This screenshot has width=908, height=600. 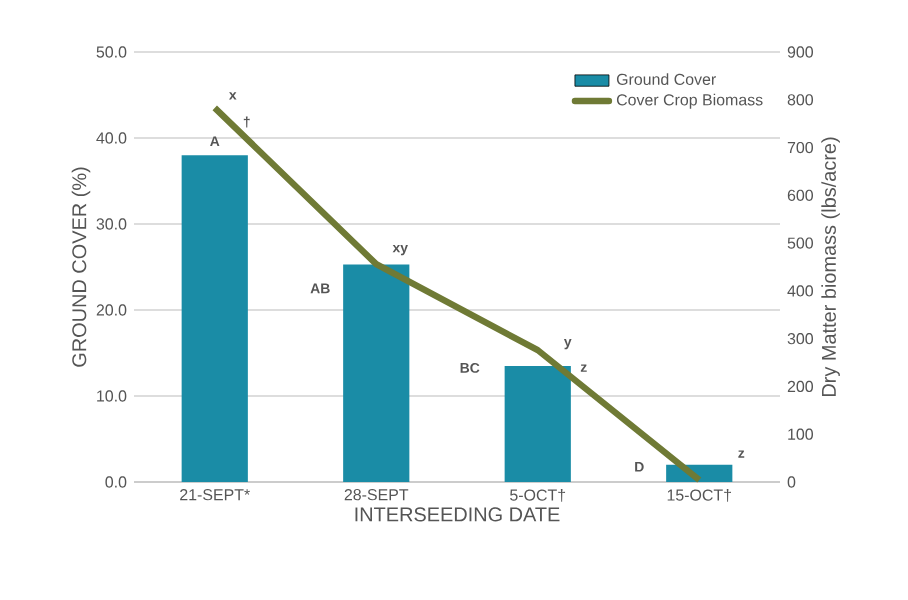 I want to click on y2-axis-title: Dry Matter biomass (lbs/acre), so click(x=830, y=267).